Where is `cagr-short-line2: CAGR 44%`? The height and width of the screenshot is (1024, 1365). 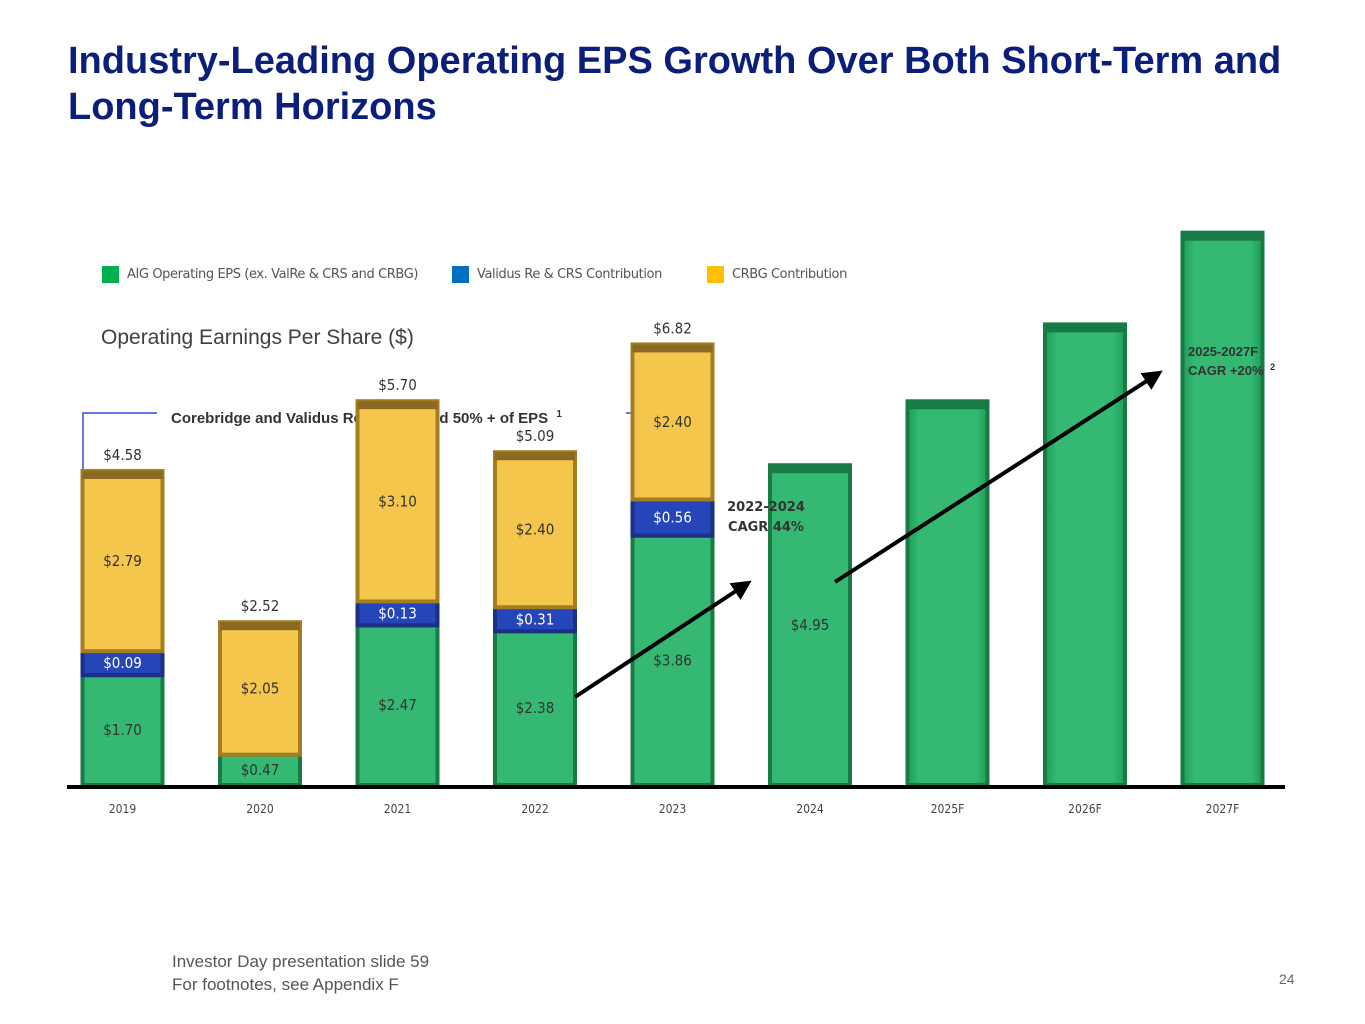
cagr-short-line2: CAGR 44% is located at coordinates (766, 527).